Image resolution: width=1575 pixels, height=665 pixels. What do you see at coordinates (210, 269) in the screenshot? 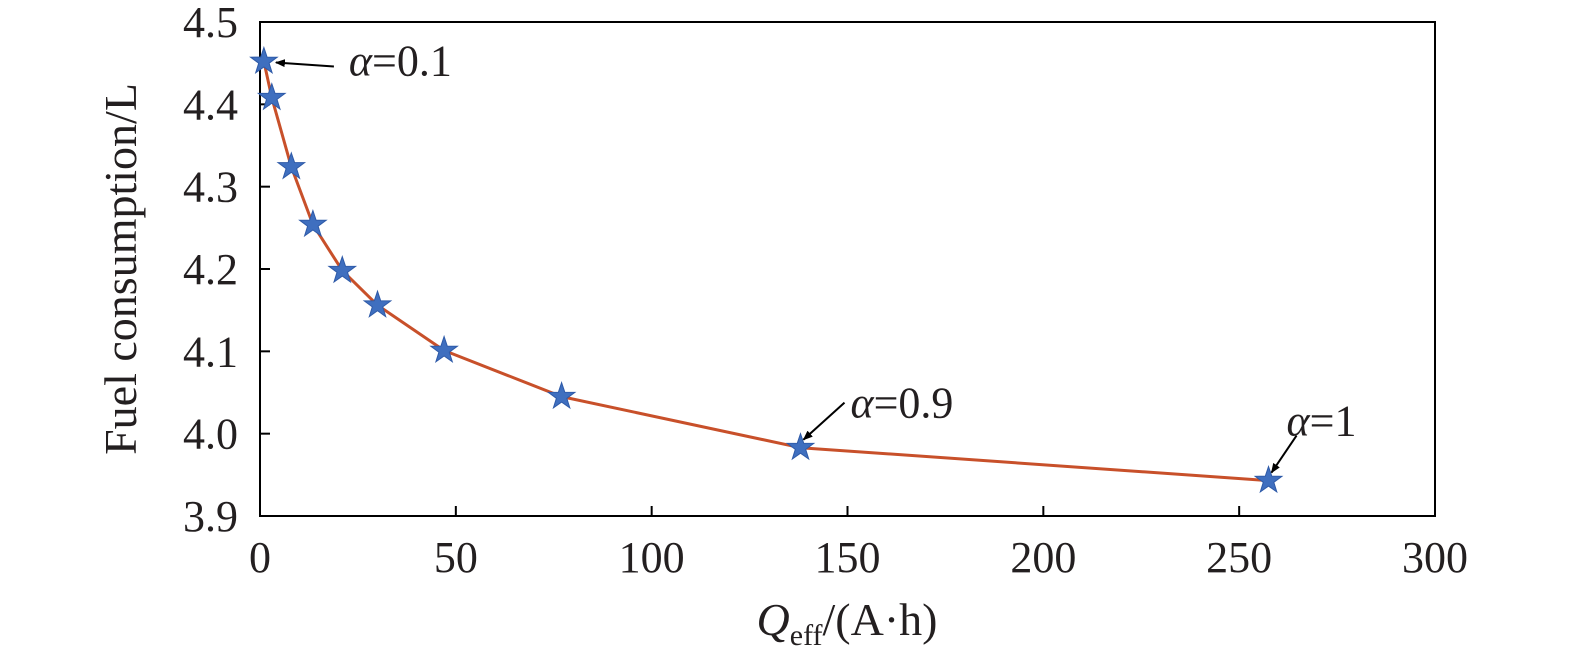
I see `y-tick-label: 4.2` at bounding box center [210, 269].